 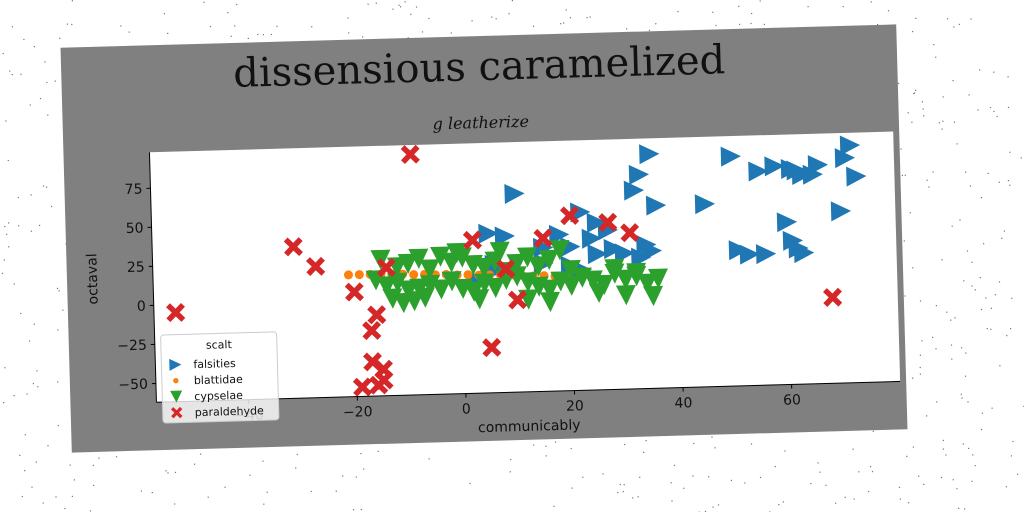 I want to click on legend-entry-falsities: falsities, so click(x=202, y=364).